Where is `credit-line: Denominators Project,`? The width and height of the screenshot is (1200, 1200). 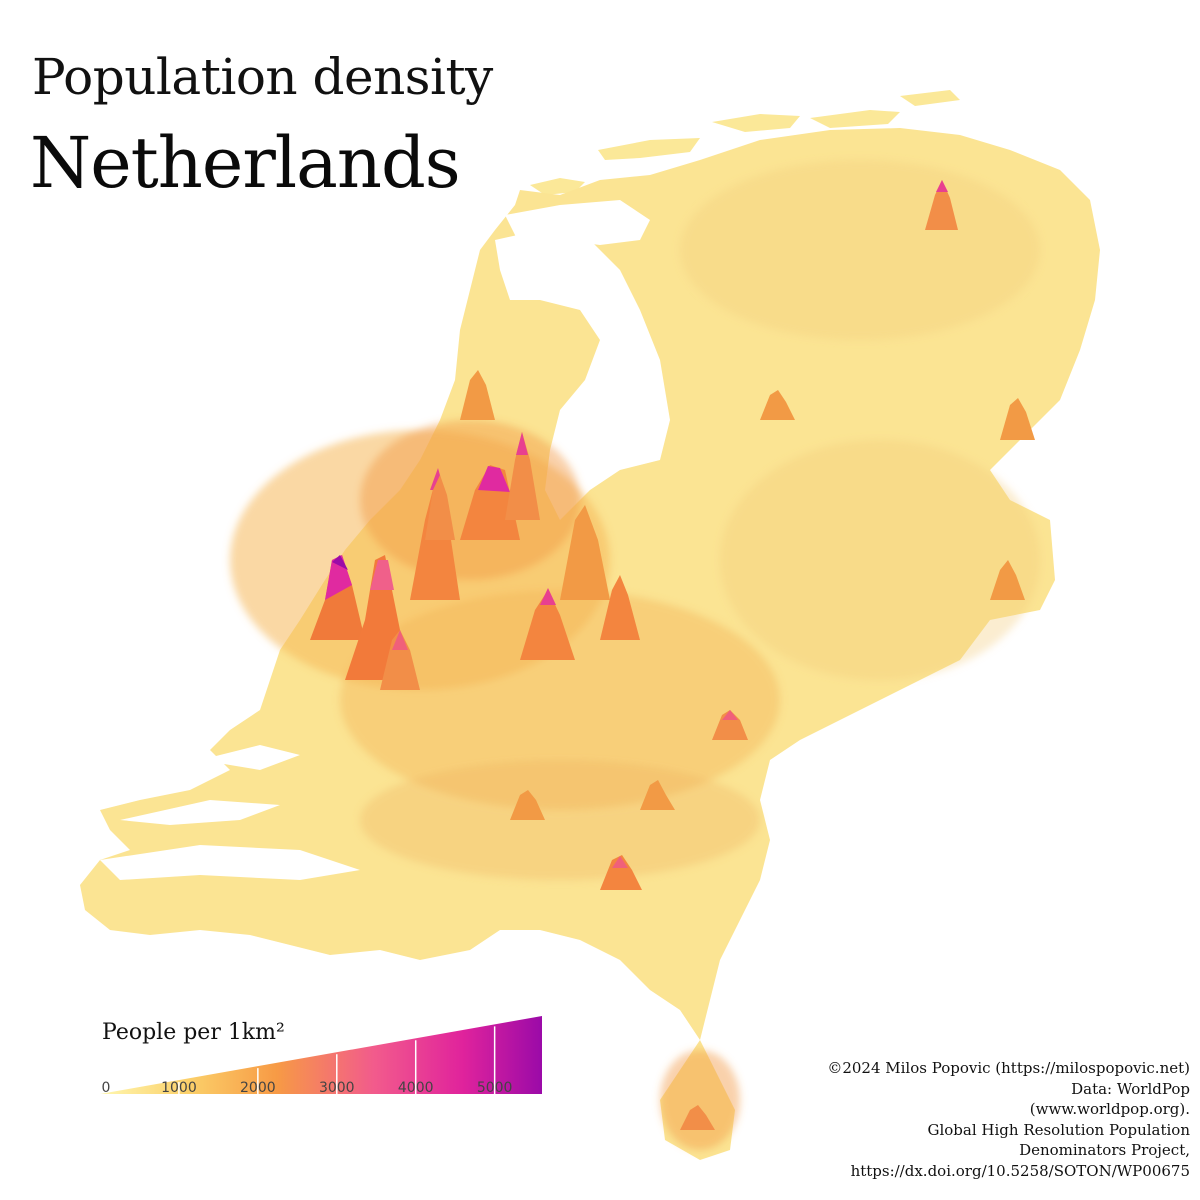 credit-line: Denominators Project, is located at coordinates (1104, 1150).